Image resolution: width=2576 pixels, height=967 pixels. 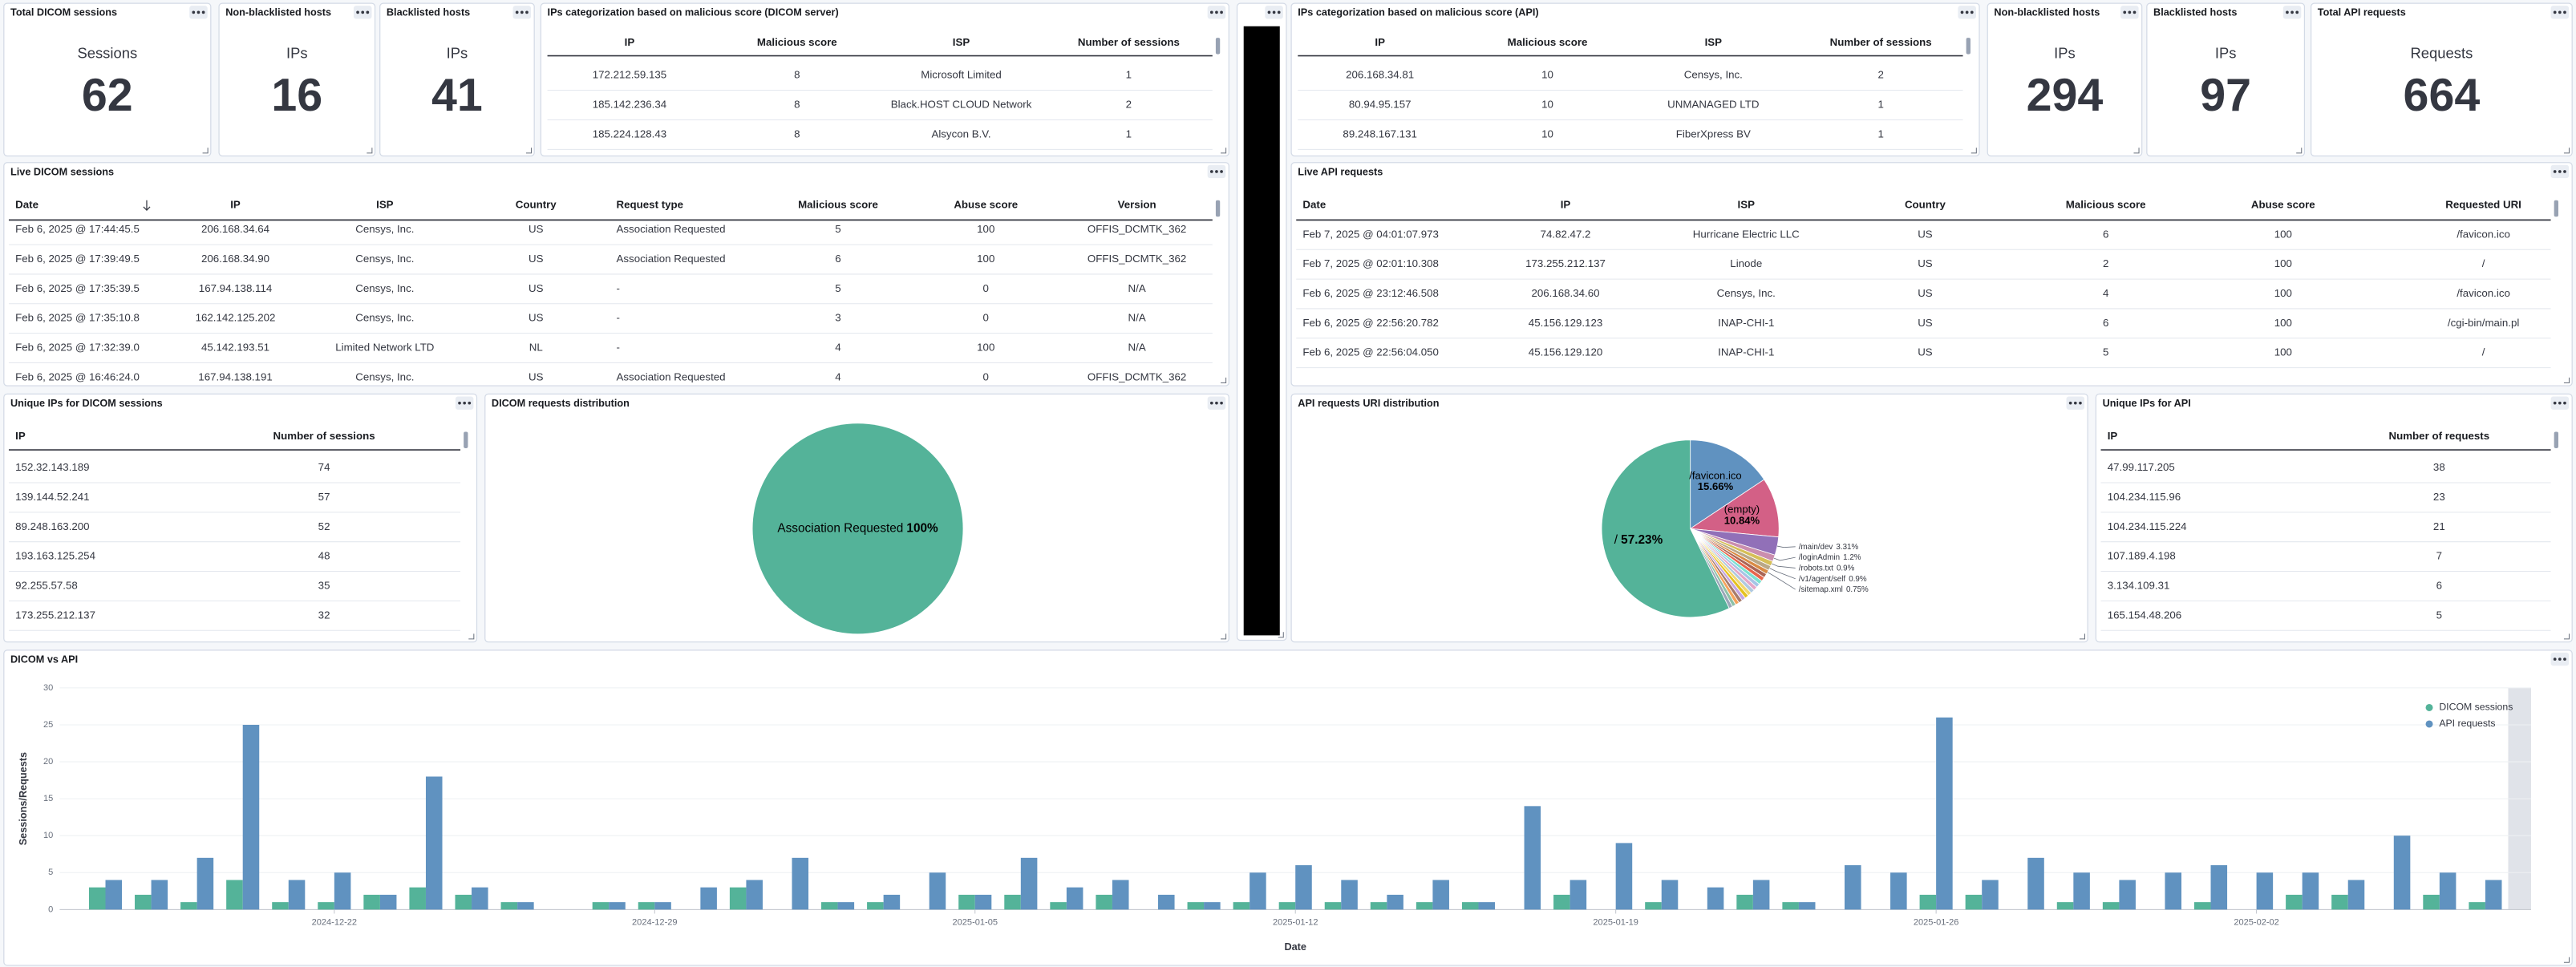 What do you see at coordinates (1786, 546) in the screenshot?
I see `leader-line` at bounding box center [1786, 546].